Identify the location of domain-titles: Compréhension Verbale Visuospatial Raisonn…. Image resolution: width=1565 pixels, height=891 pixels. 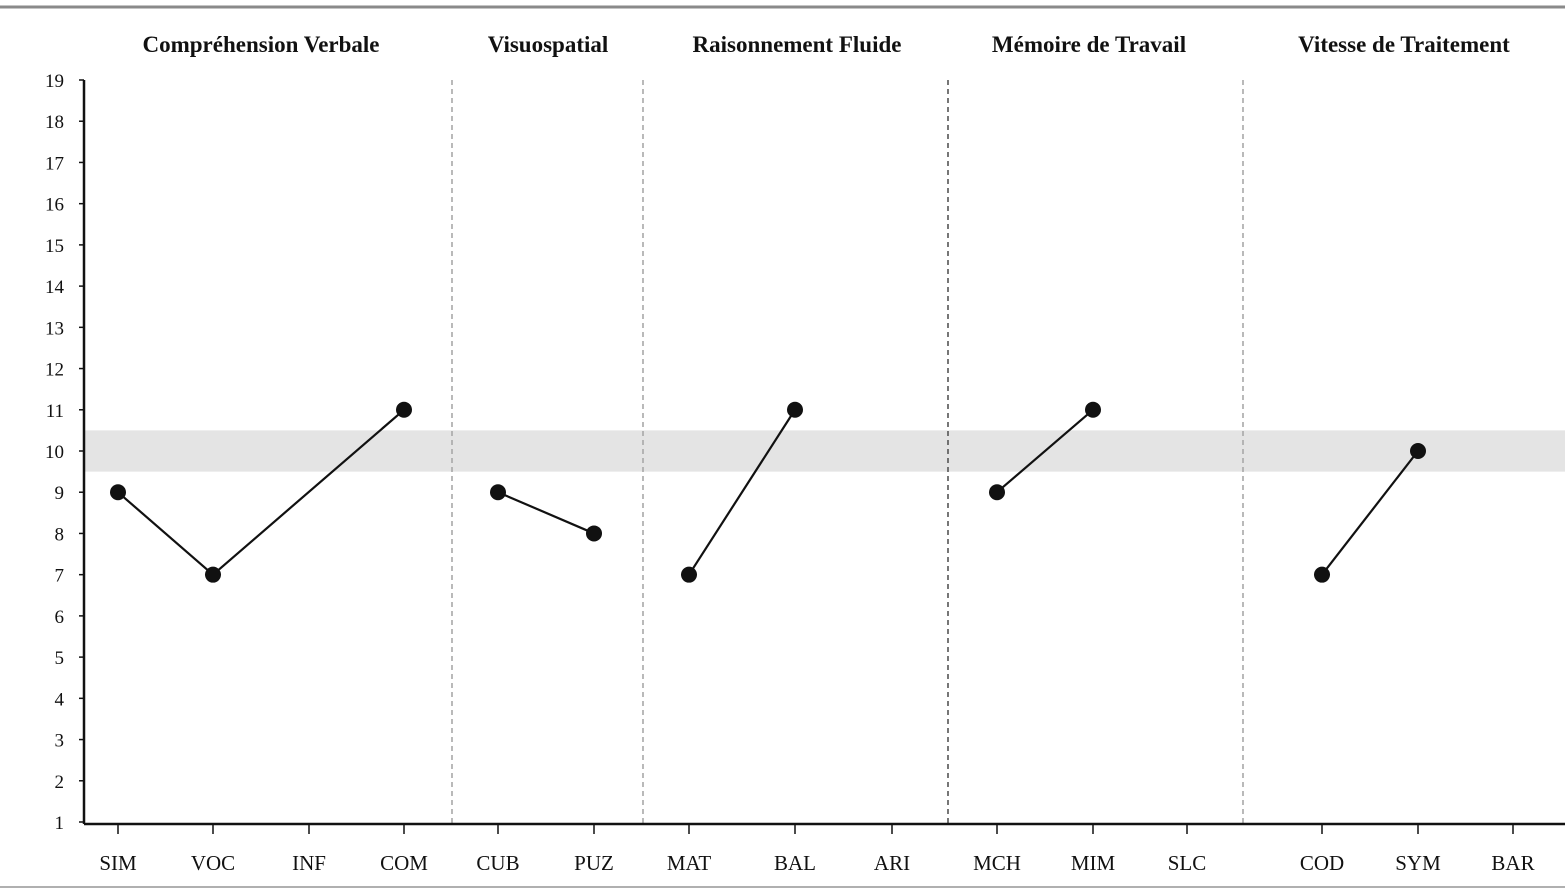
(826, 44).